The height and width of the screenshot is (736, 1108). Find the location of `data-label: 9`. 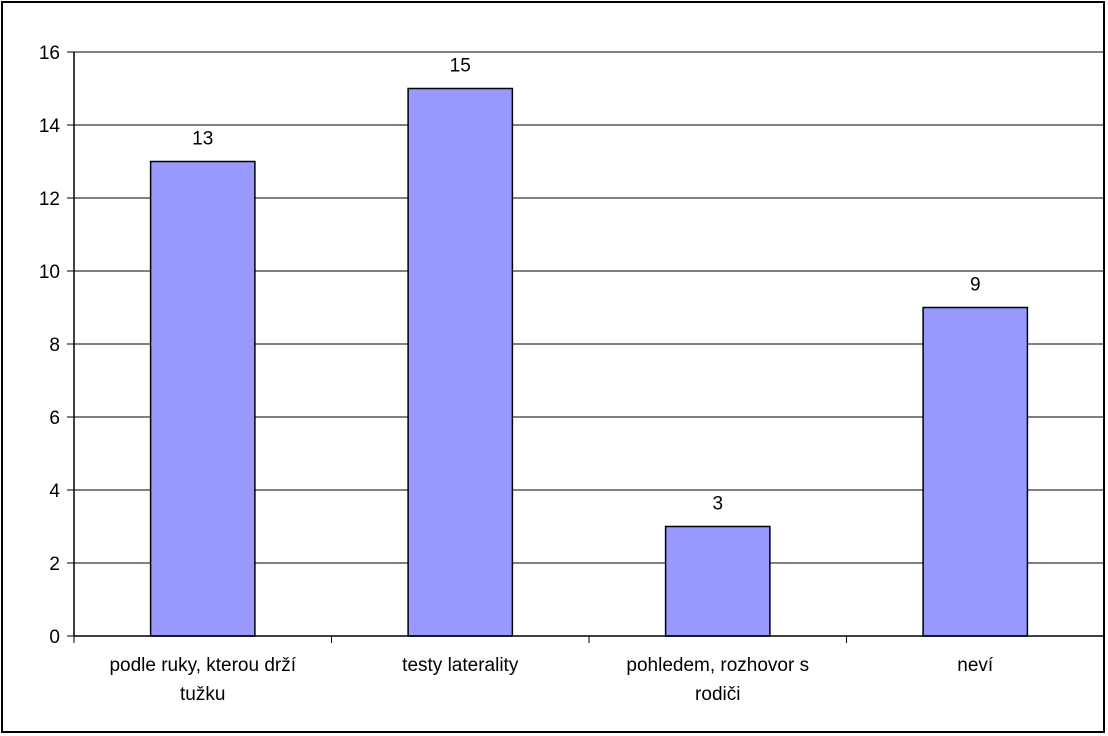

data-label: 9 is located at coordinates (975, 285).